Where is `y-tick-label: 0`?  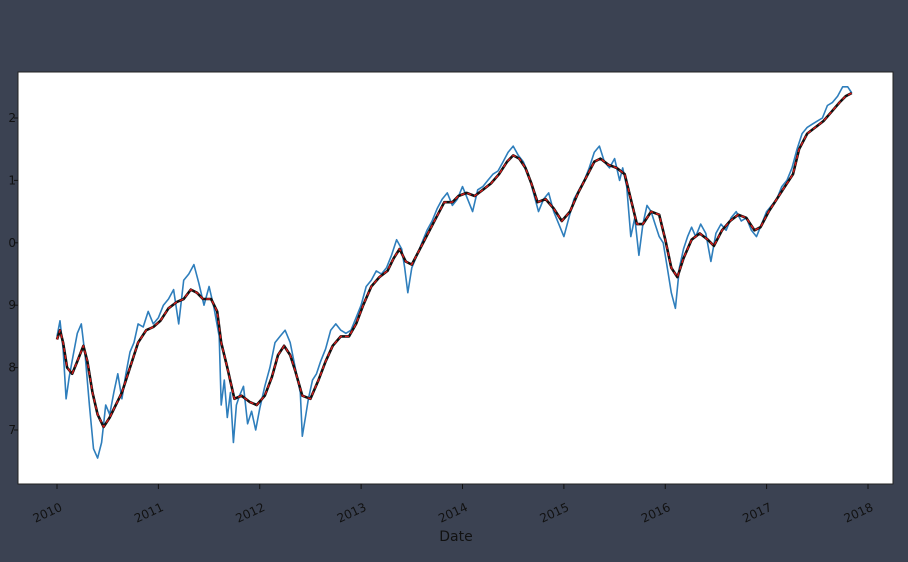 y-tick-label: 0 is located at coordinates (12, 243).